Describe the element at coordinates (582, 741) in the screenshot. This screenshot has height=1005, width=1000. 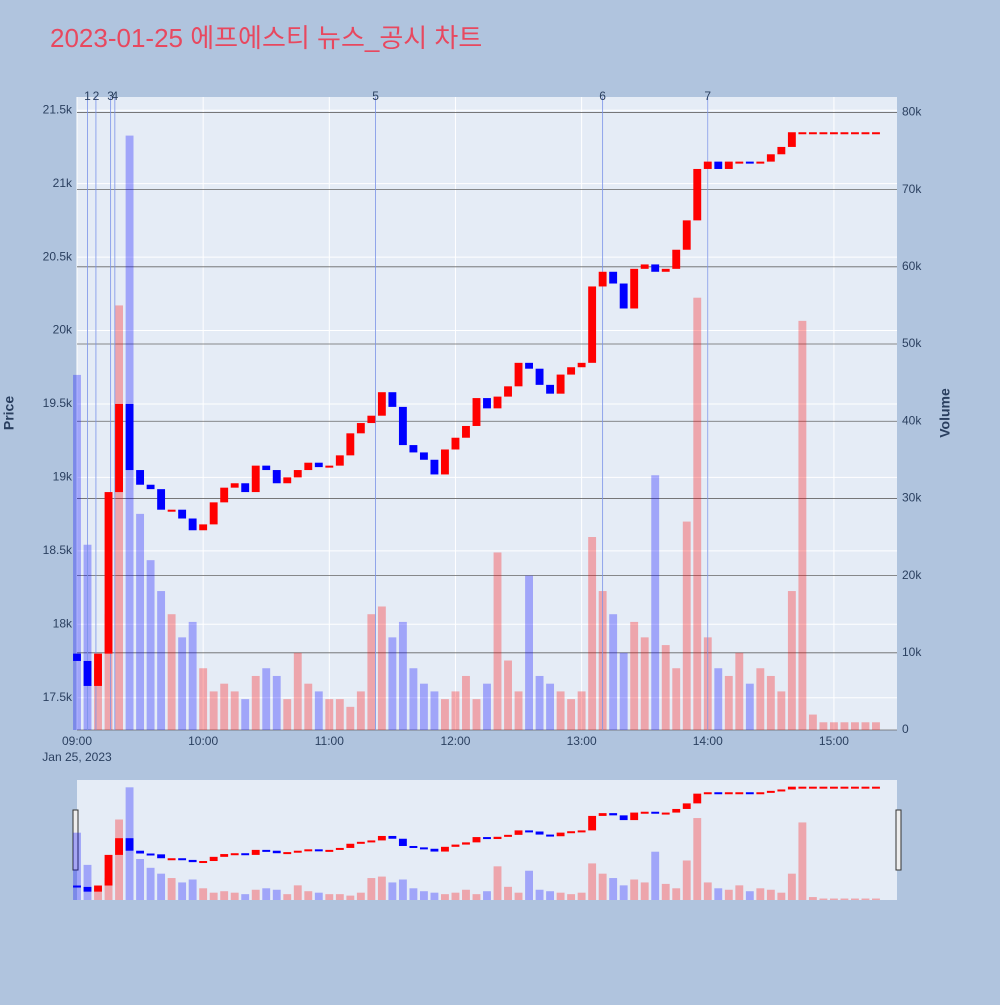
I see `x-tick-label: 13:00` at that location.